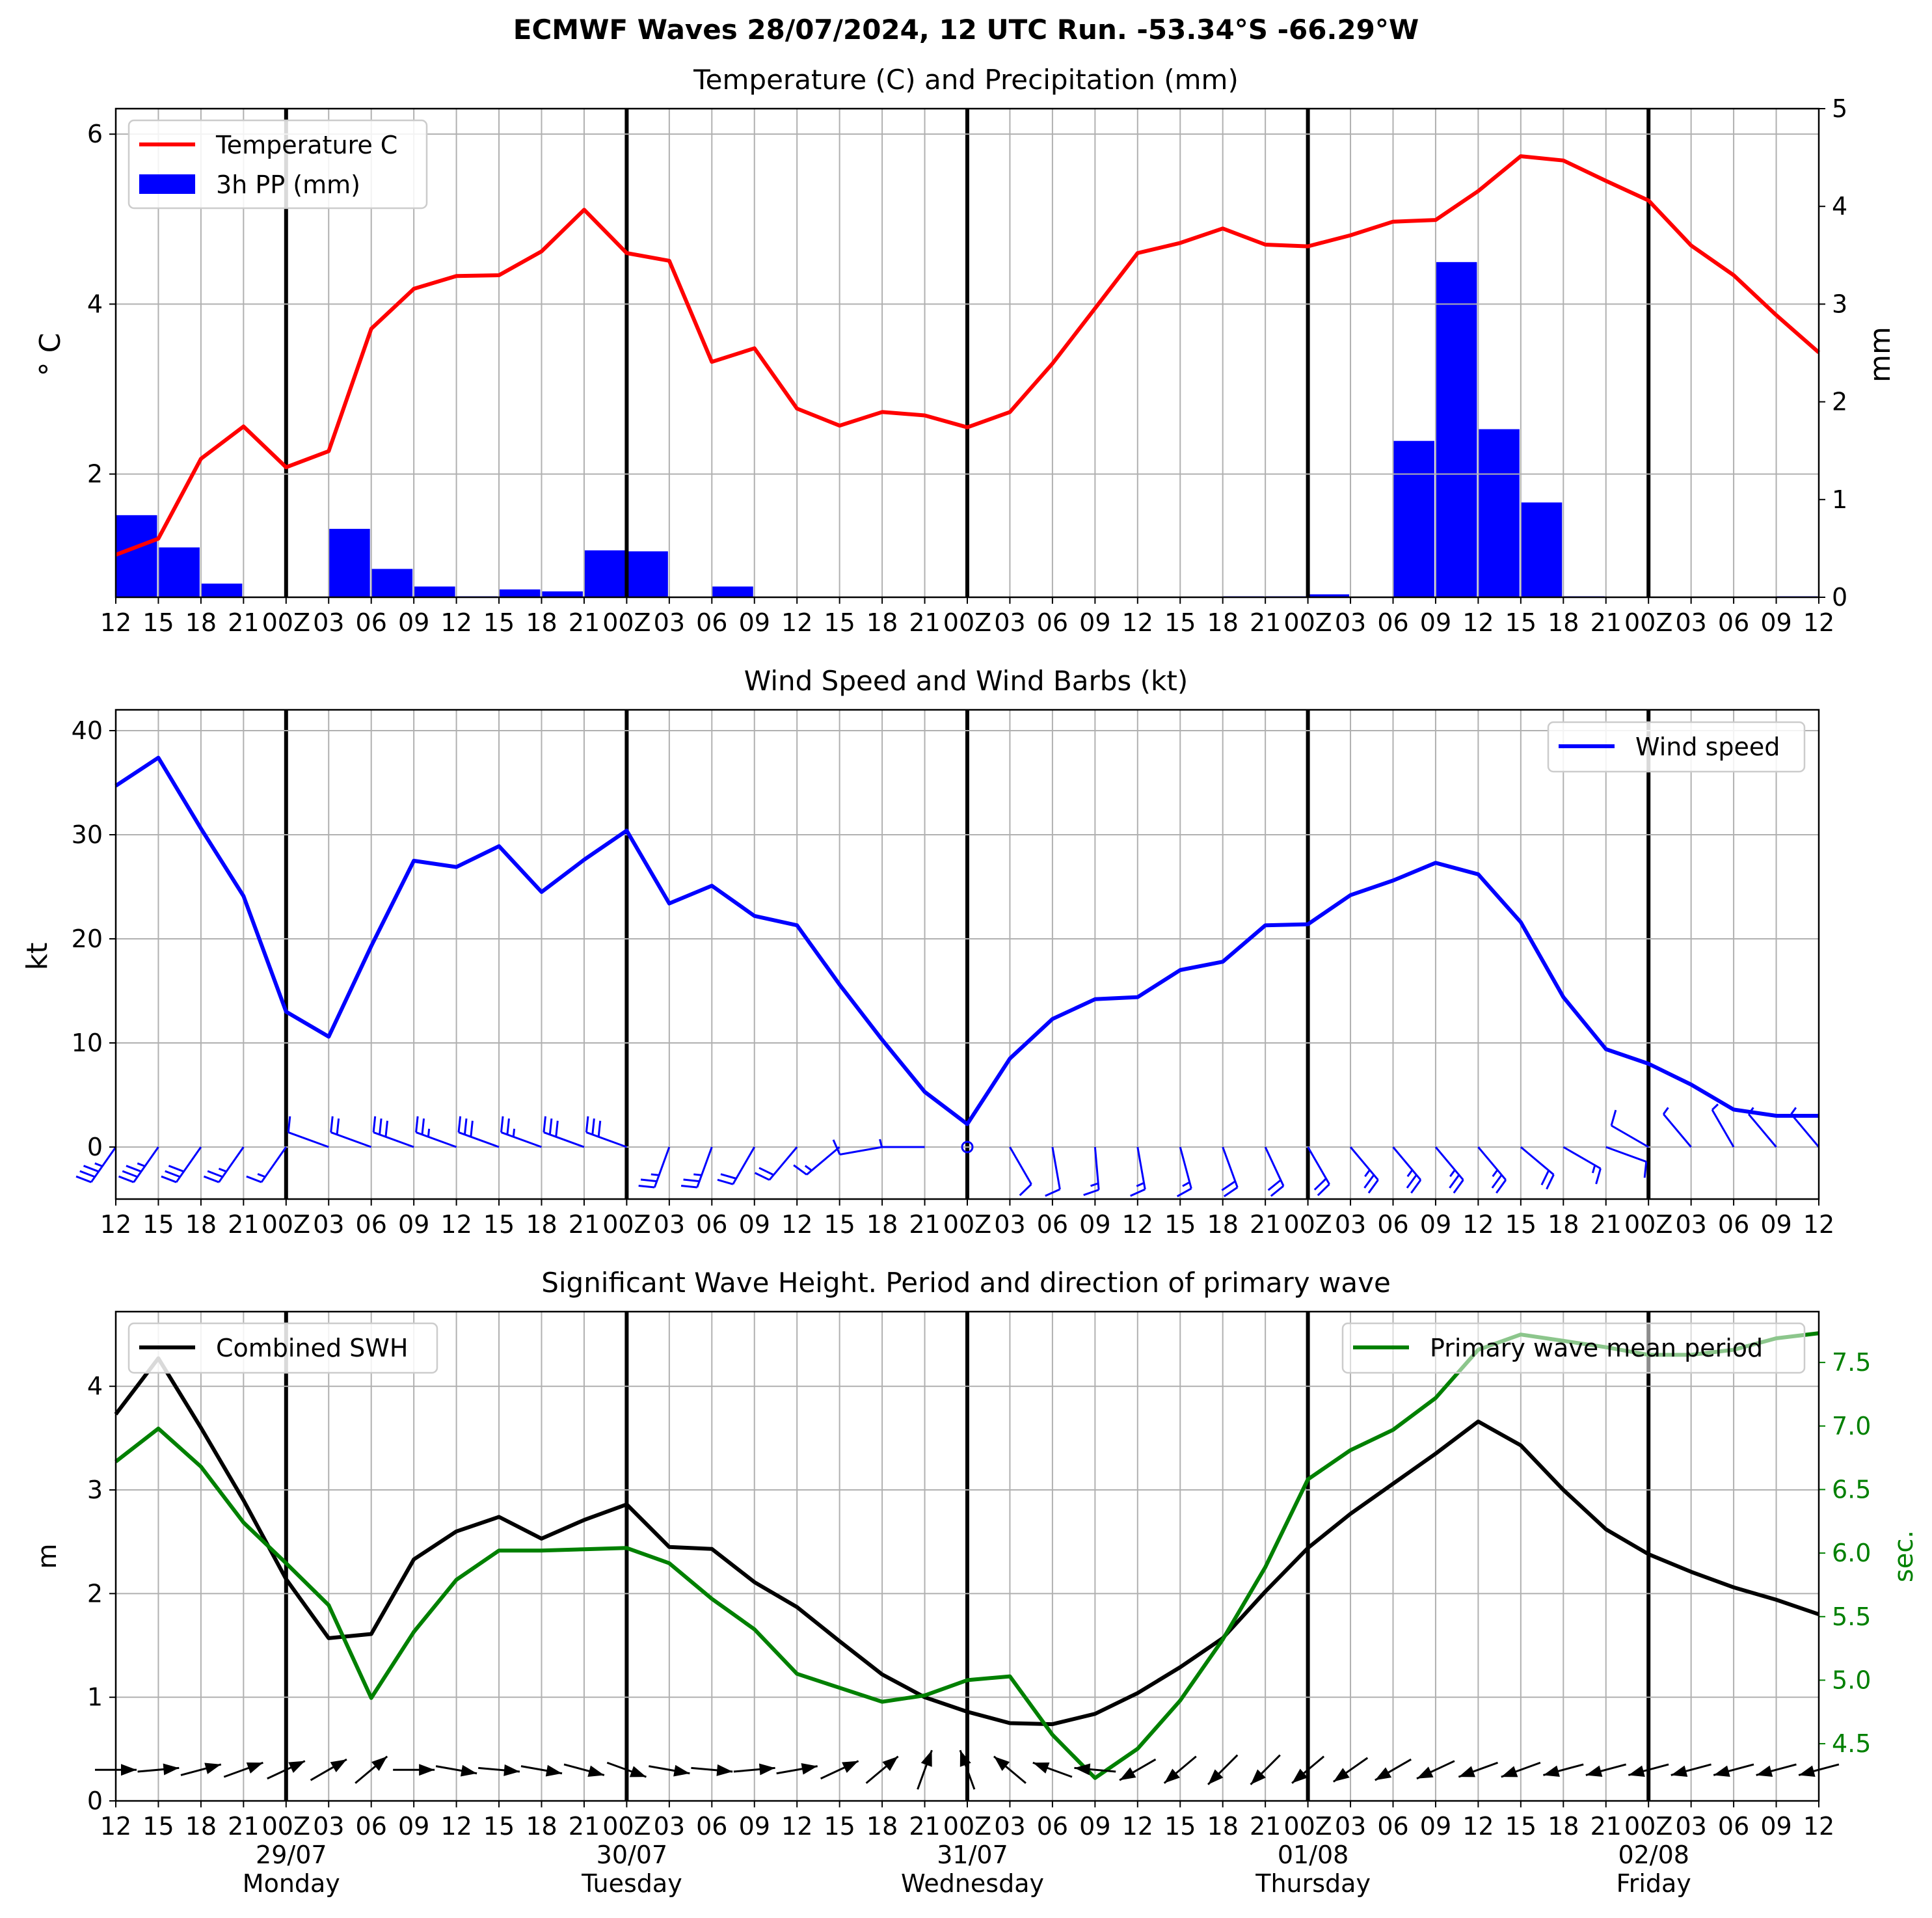  What do you see at coordinates (966, 681) in the screenshot?
I see `panel-title-wind: Wind Speed and Wind Barbs (kt)` at bounding box center [966, 681].